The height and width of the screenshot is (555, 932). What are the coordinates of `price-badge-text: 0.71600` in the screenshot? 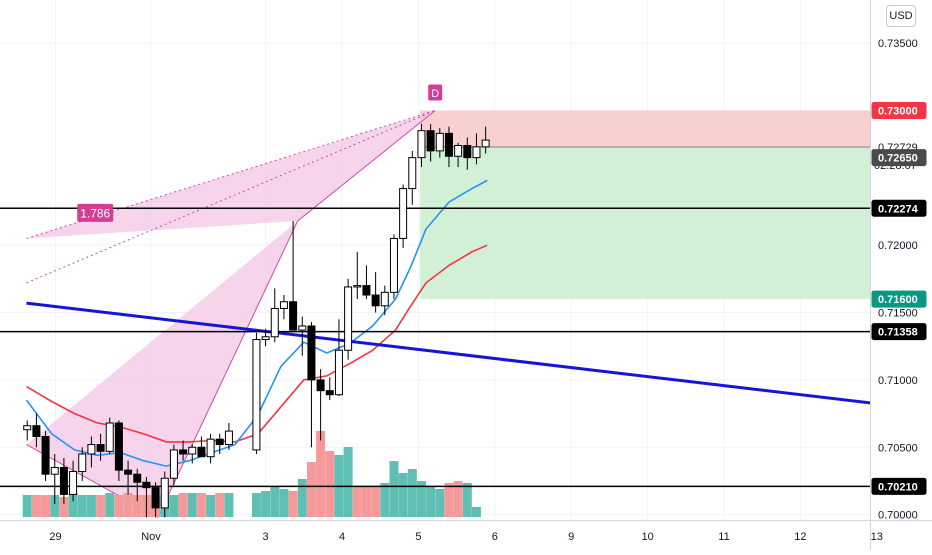 It's located at (898, 300).